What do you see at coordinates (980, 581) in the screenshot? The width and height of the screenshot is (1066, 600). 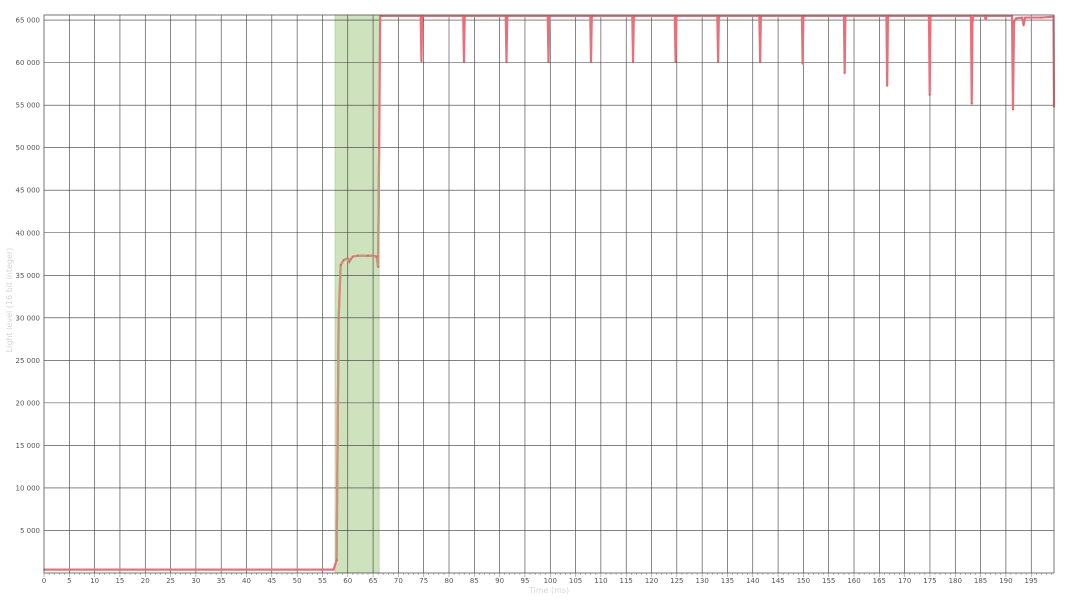 I see `x-tick-label: 185` at bounding box center [980, 581].